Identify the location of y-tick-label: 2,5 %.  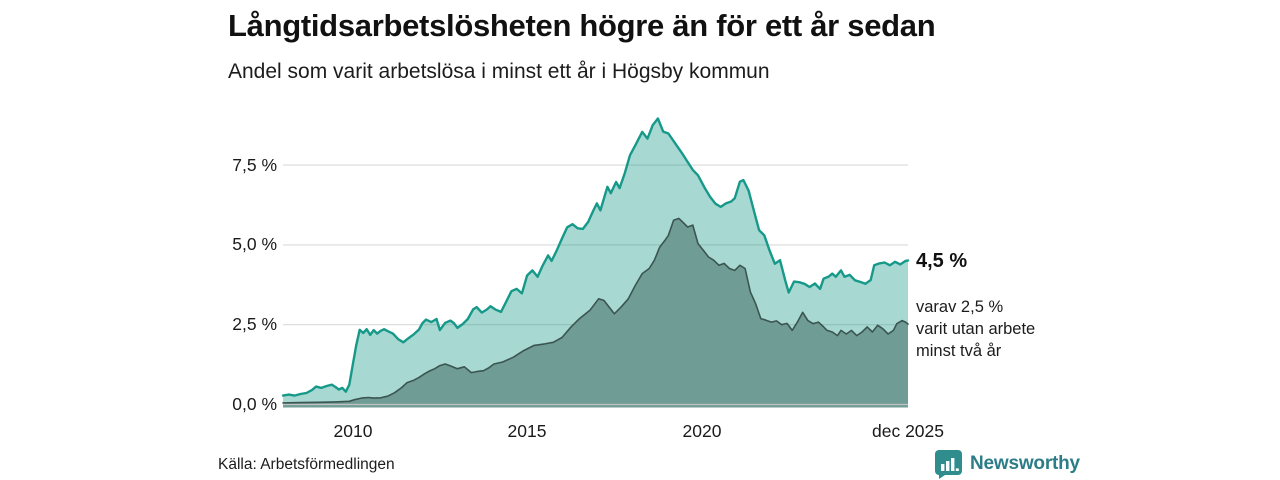
(254, 324).